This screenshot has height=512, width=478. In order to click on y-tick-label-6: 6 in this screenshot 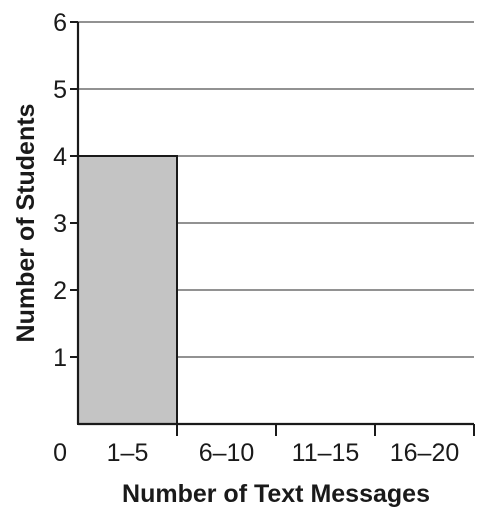, I will do `click(60, 23)`.